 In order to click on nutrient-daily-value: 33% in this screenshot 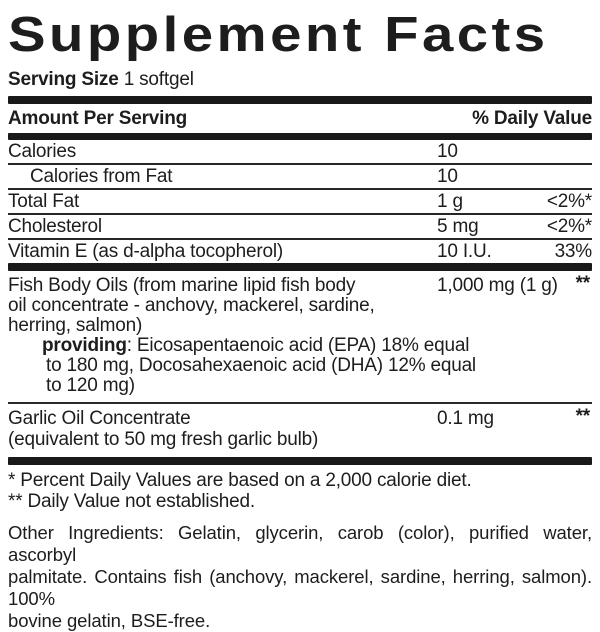, I will do `click(573, 251)`.